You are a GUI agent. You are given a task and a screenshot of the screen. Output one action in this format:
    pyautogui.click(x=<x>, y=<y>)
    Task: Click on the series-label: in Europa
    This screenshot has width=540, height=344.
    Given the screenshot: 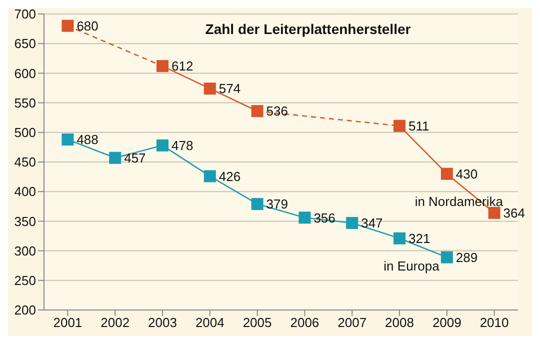 What is the action you would take?
    pyautogui.click(x=412, y=266)
    